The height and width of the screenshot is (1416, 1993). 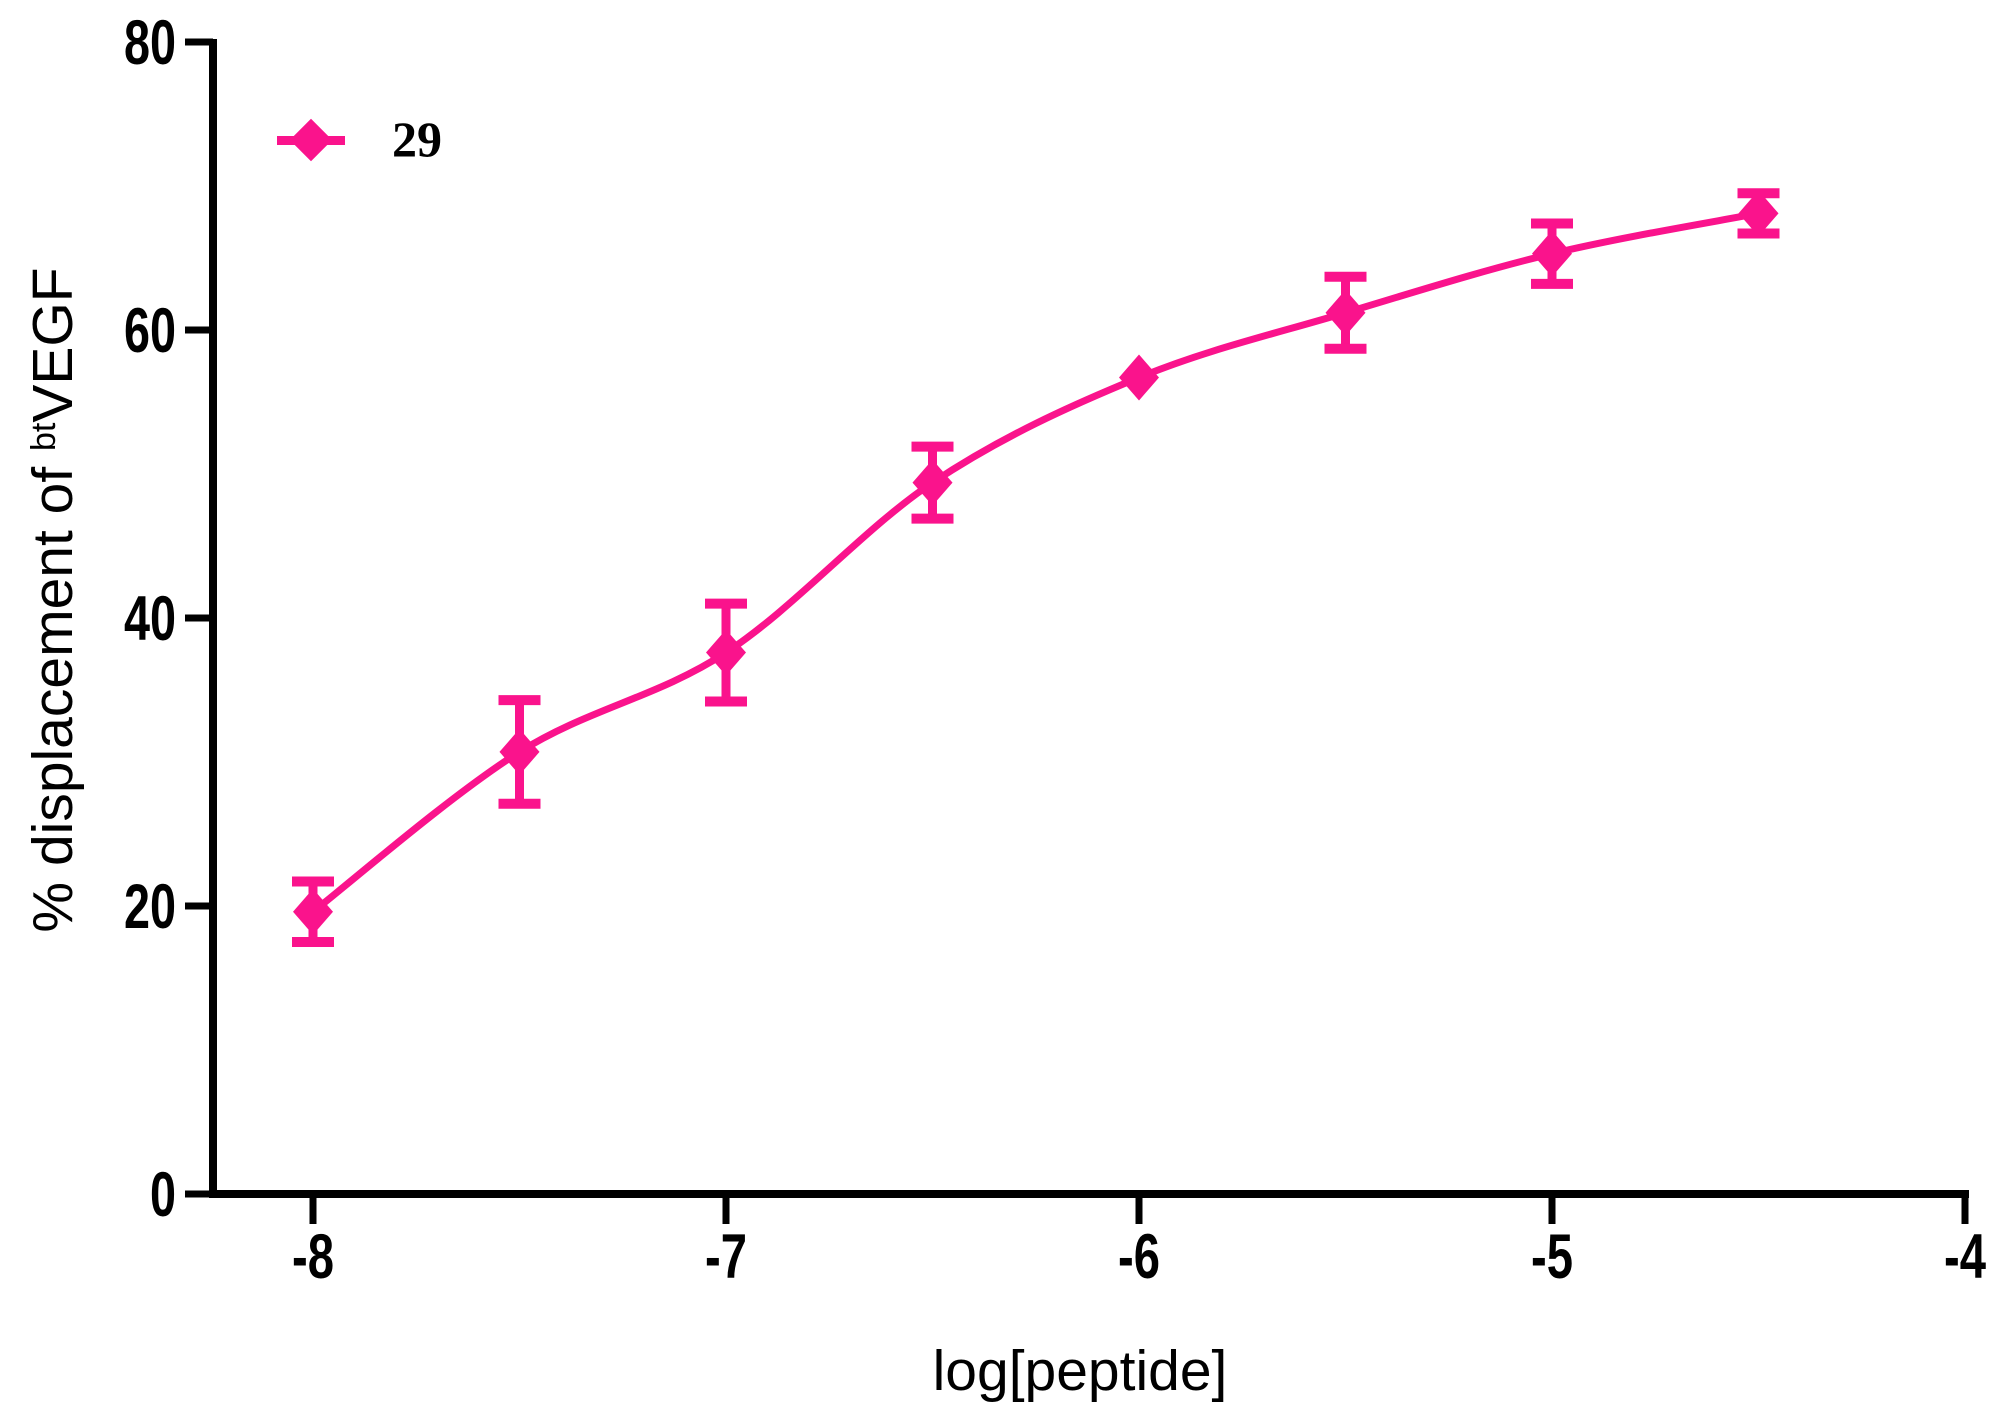 What do you see at coordinates (150, 43) in the screenshot?
I see `y-tick-label: 80` at bounding box center [150, 43].